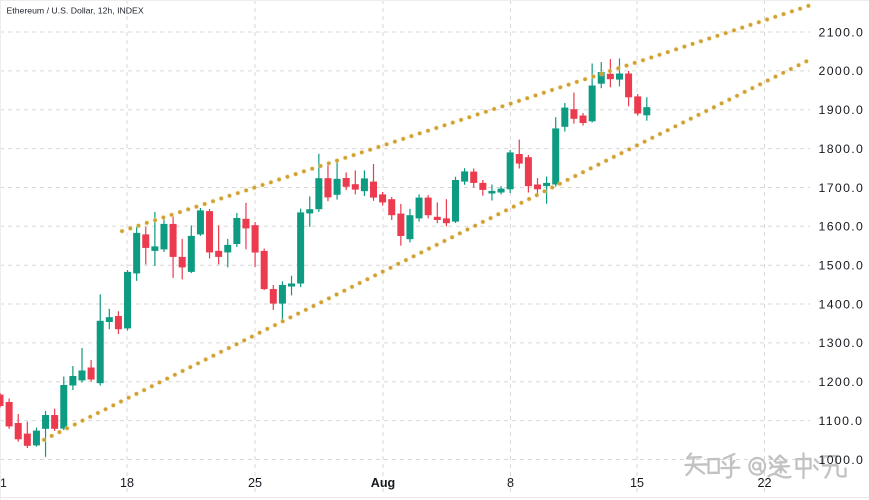 The width and height of the screenshot is (869, 500). What do you see at coordinates (842, 304) in the screenshot?
I see `svg-text: 1400.0` at bounding box center [842, 304].